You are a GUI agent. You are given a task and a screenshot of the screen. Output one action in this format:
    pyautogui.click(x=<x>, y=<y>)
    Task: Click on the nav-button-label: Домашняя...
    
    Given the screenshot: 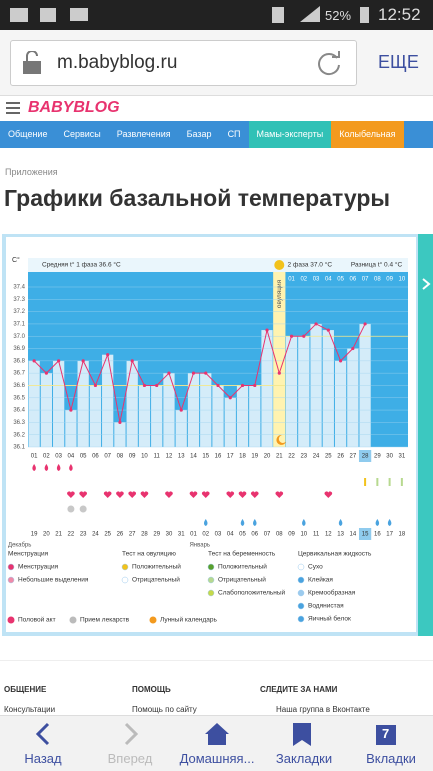 What is the action you would take?
    pyautogui.click(x=217, y=758)
    